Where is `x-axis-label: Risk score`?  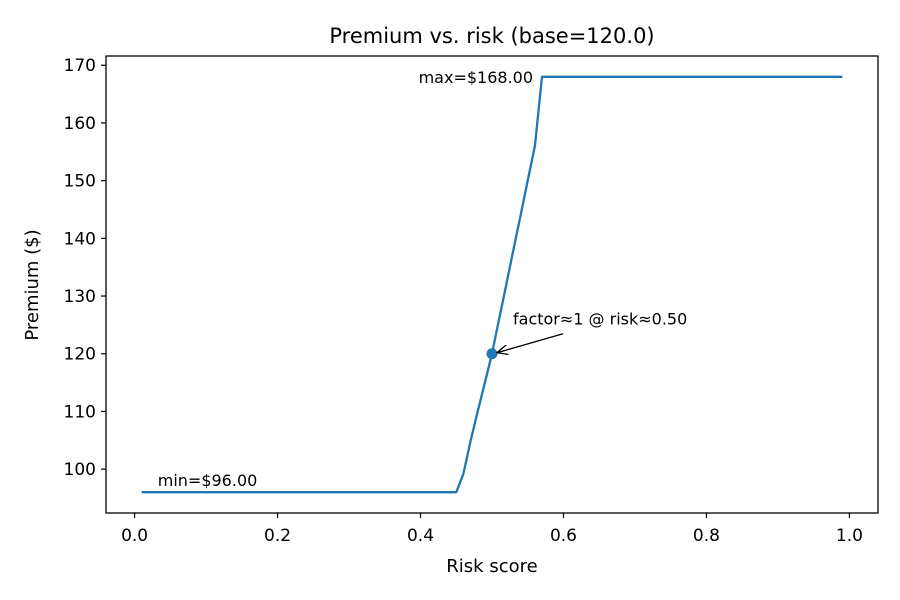 x-axis-label: Risk score is located at coordinates (491, 566).